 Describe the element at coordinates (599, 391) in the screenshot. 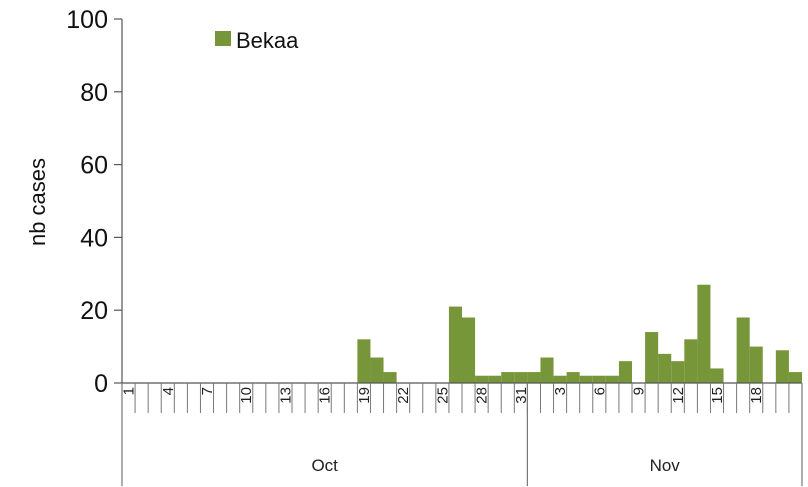

I see `x-tick-label: 6` at that location.